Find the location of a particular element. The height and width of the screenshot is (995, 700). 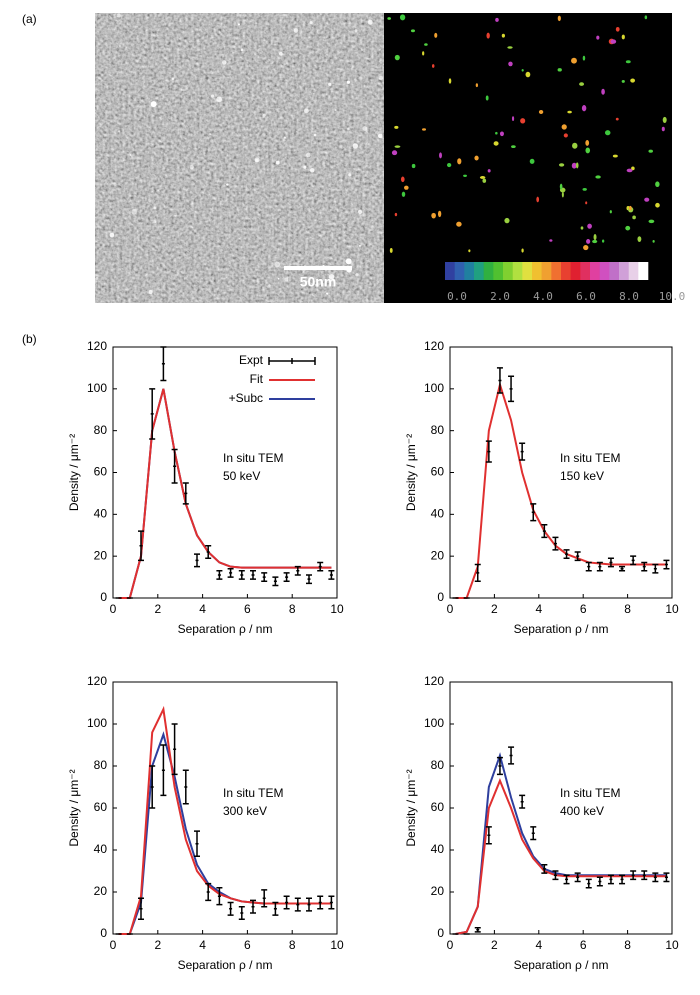

panel-label: (a) is located at coordinates (29, 19).